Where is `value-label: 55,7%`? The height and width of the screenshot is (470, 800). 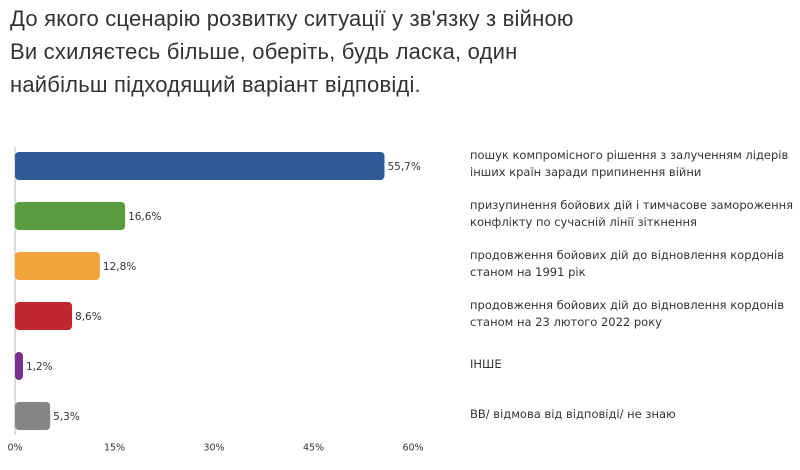
value-label: 55,7% is located at coordinates (403, 167).